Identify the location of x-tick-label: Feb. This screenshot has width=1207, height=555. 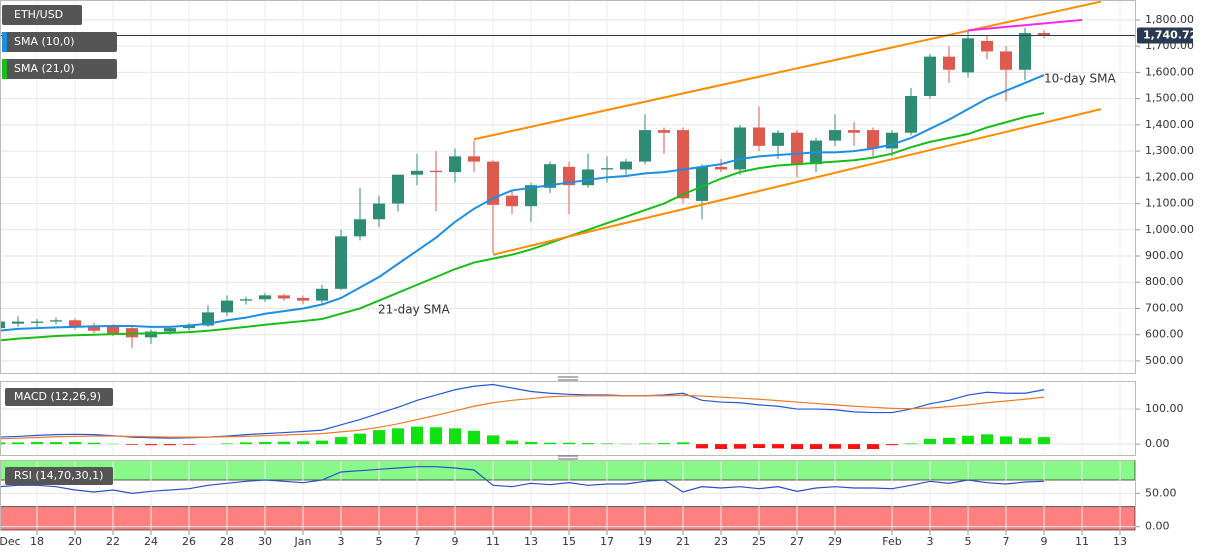
(891, 541).